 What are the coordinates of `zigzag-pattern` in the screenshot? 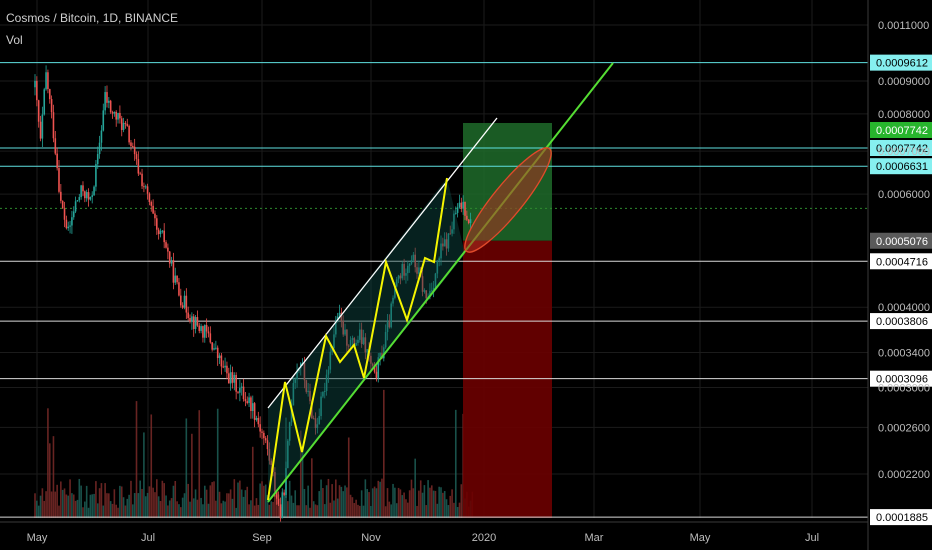 It's located at (357, 339).